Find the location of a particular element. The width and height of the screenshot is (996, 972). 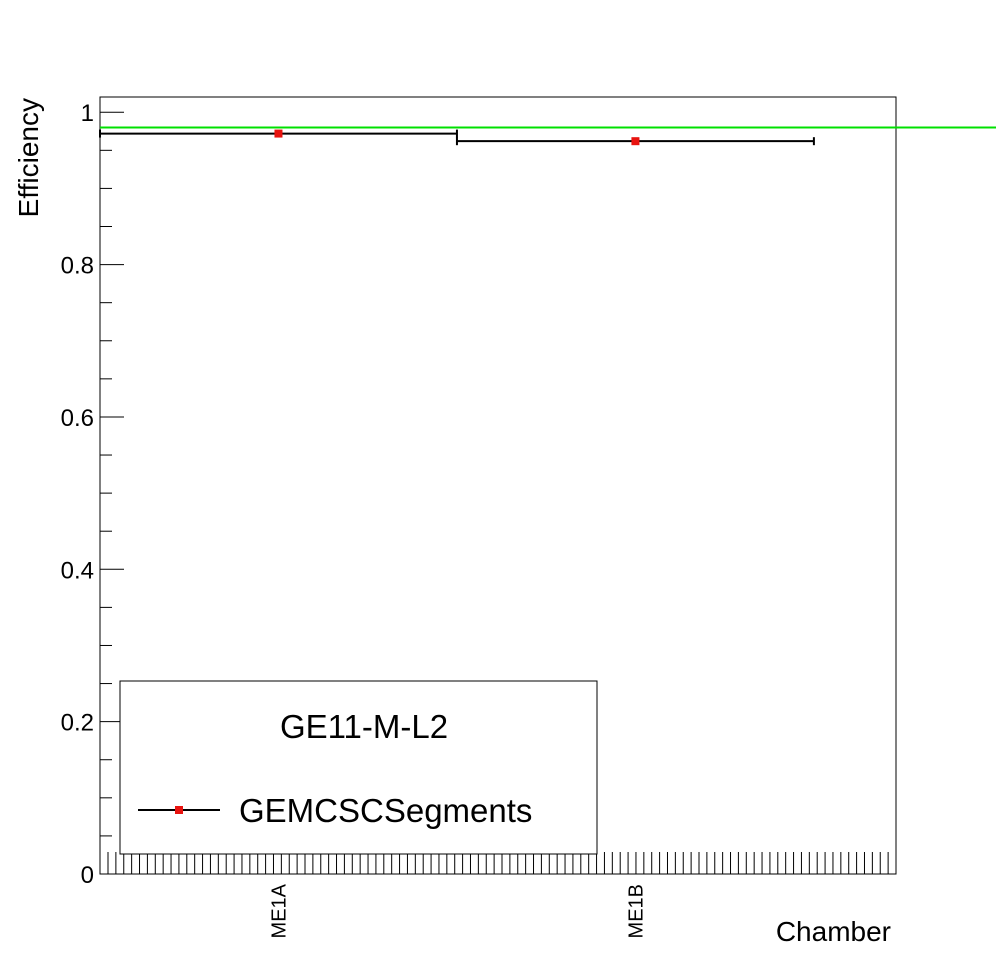

y-tick-label: 0.8 is located at coordinates (77, 266).